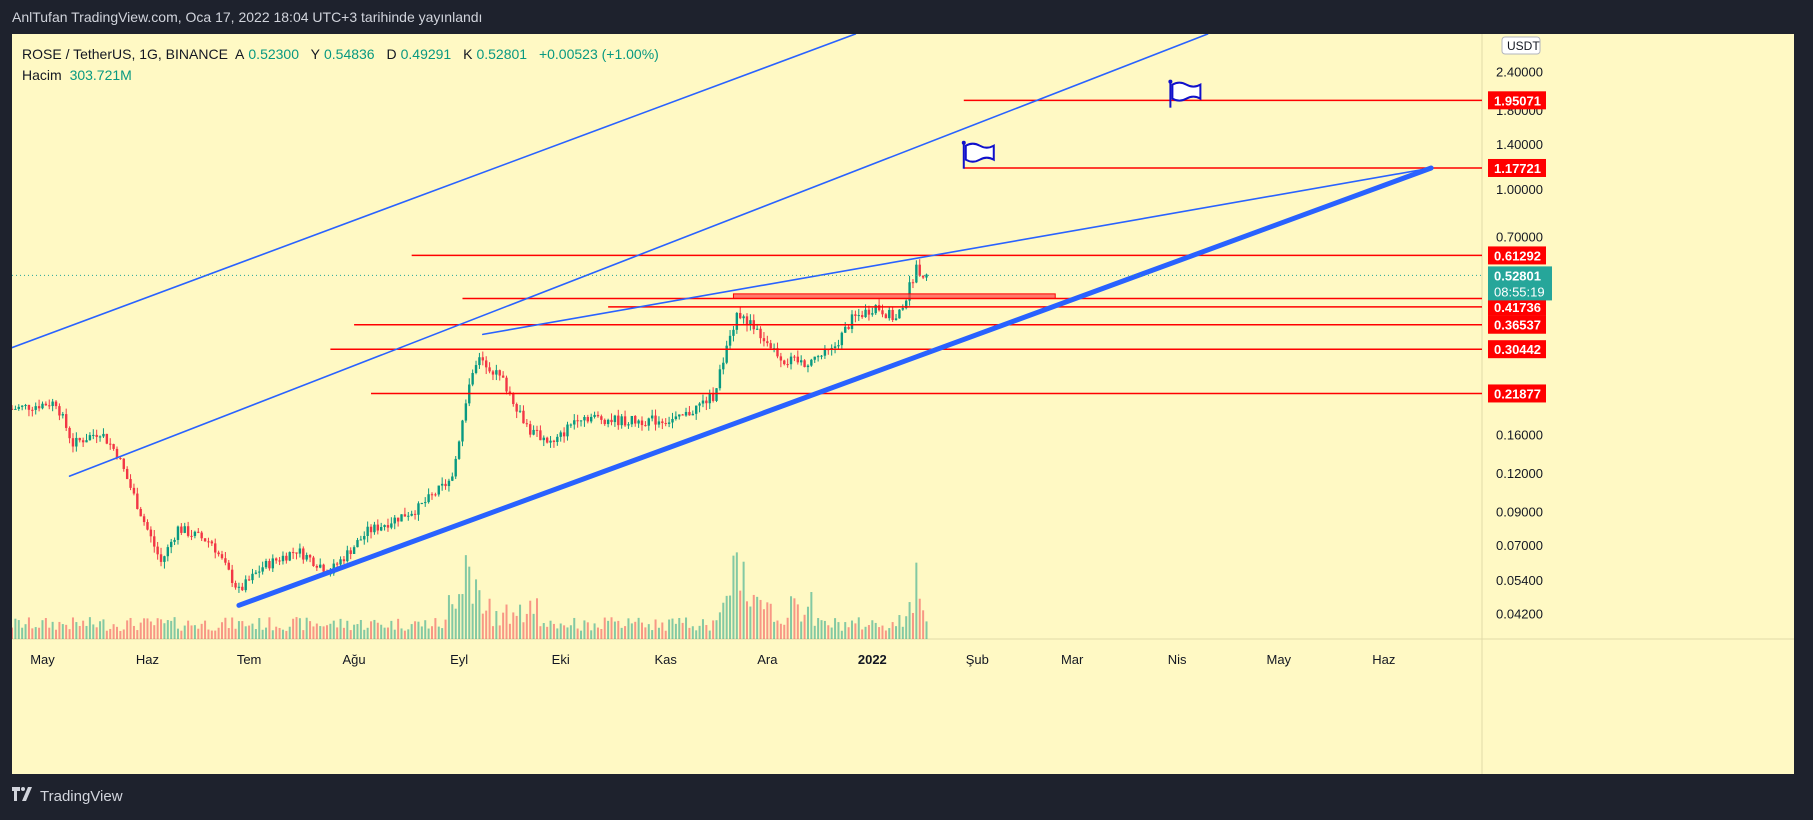  I want to click on time-tick-label: Şub, so click(977, 659).